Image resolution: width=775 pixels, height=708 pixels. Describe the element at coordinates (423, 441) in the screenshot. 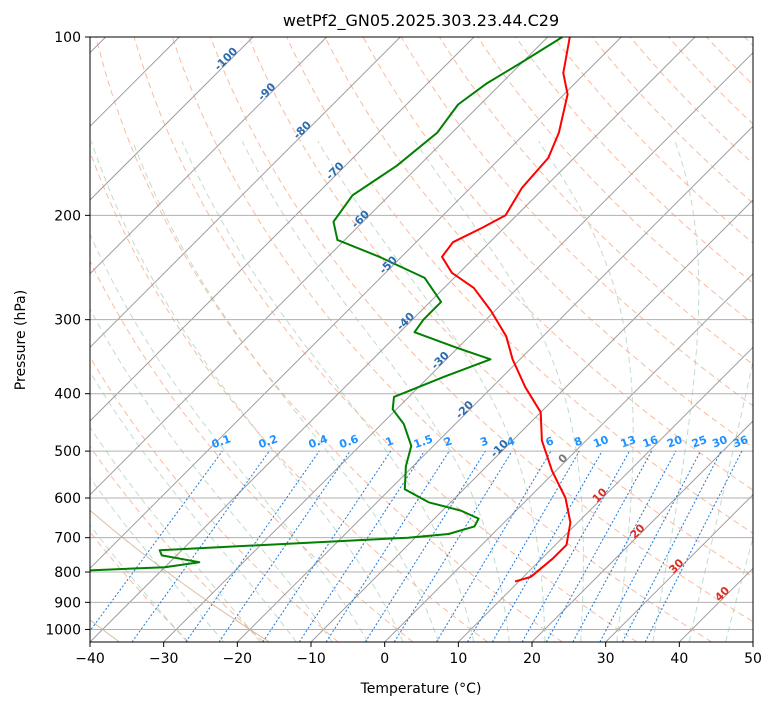

I see `mixing-ratio-label: 1.5` at that location.